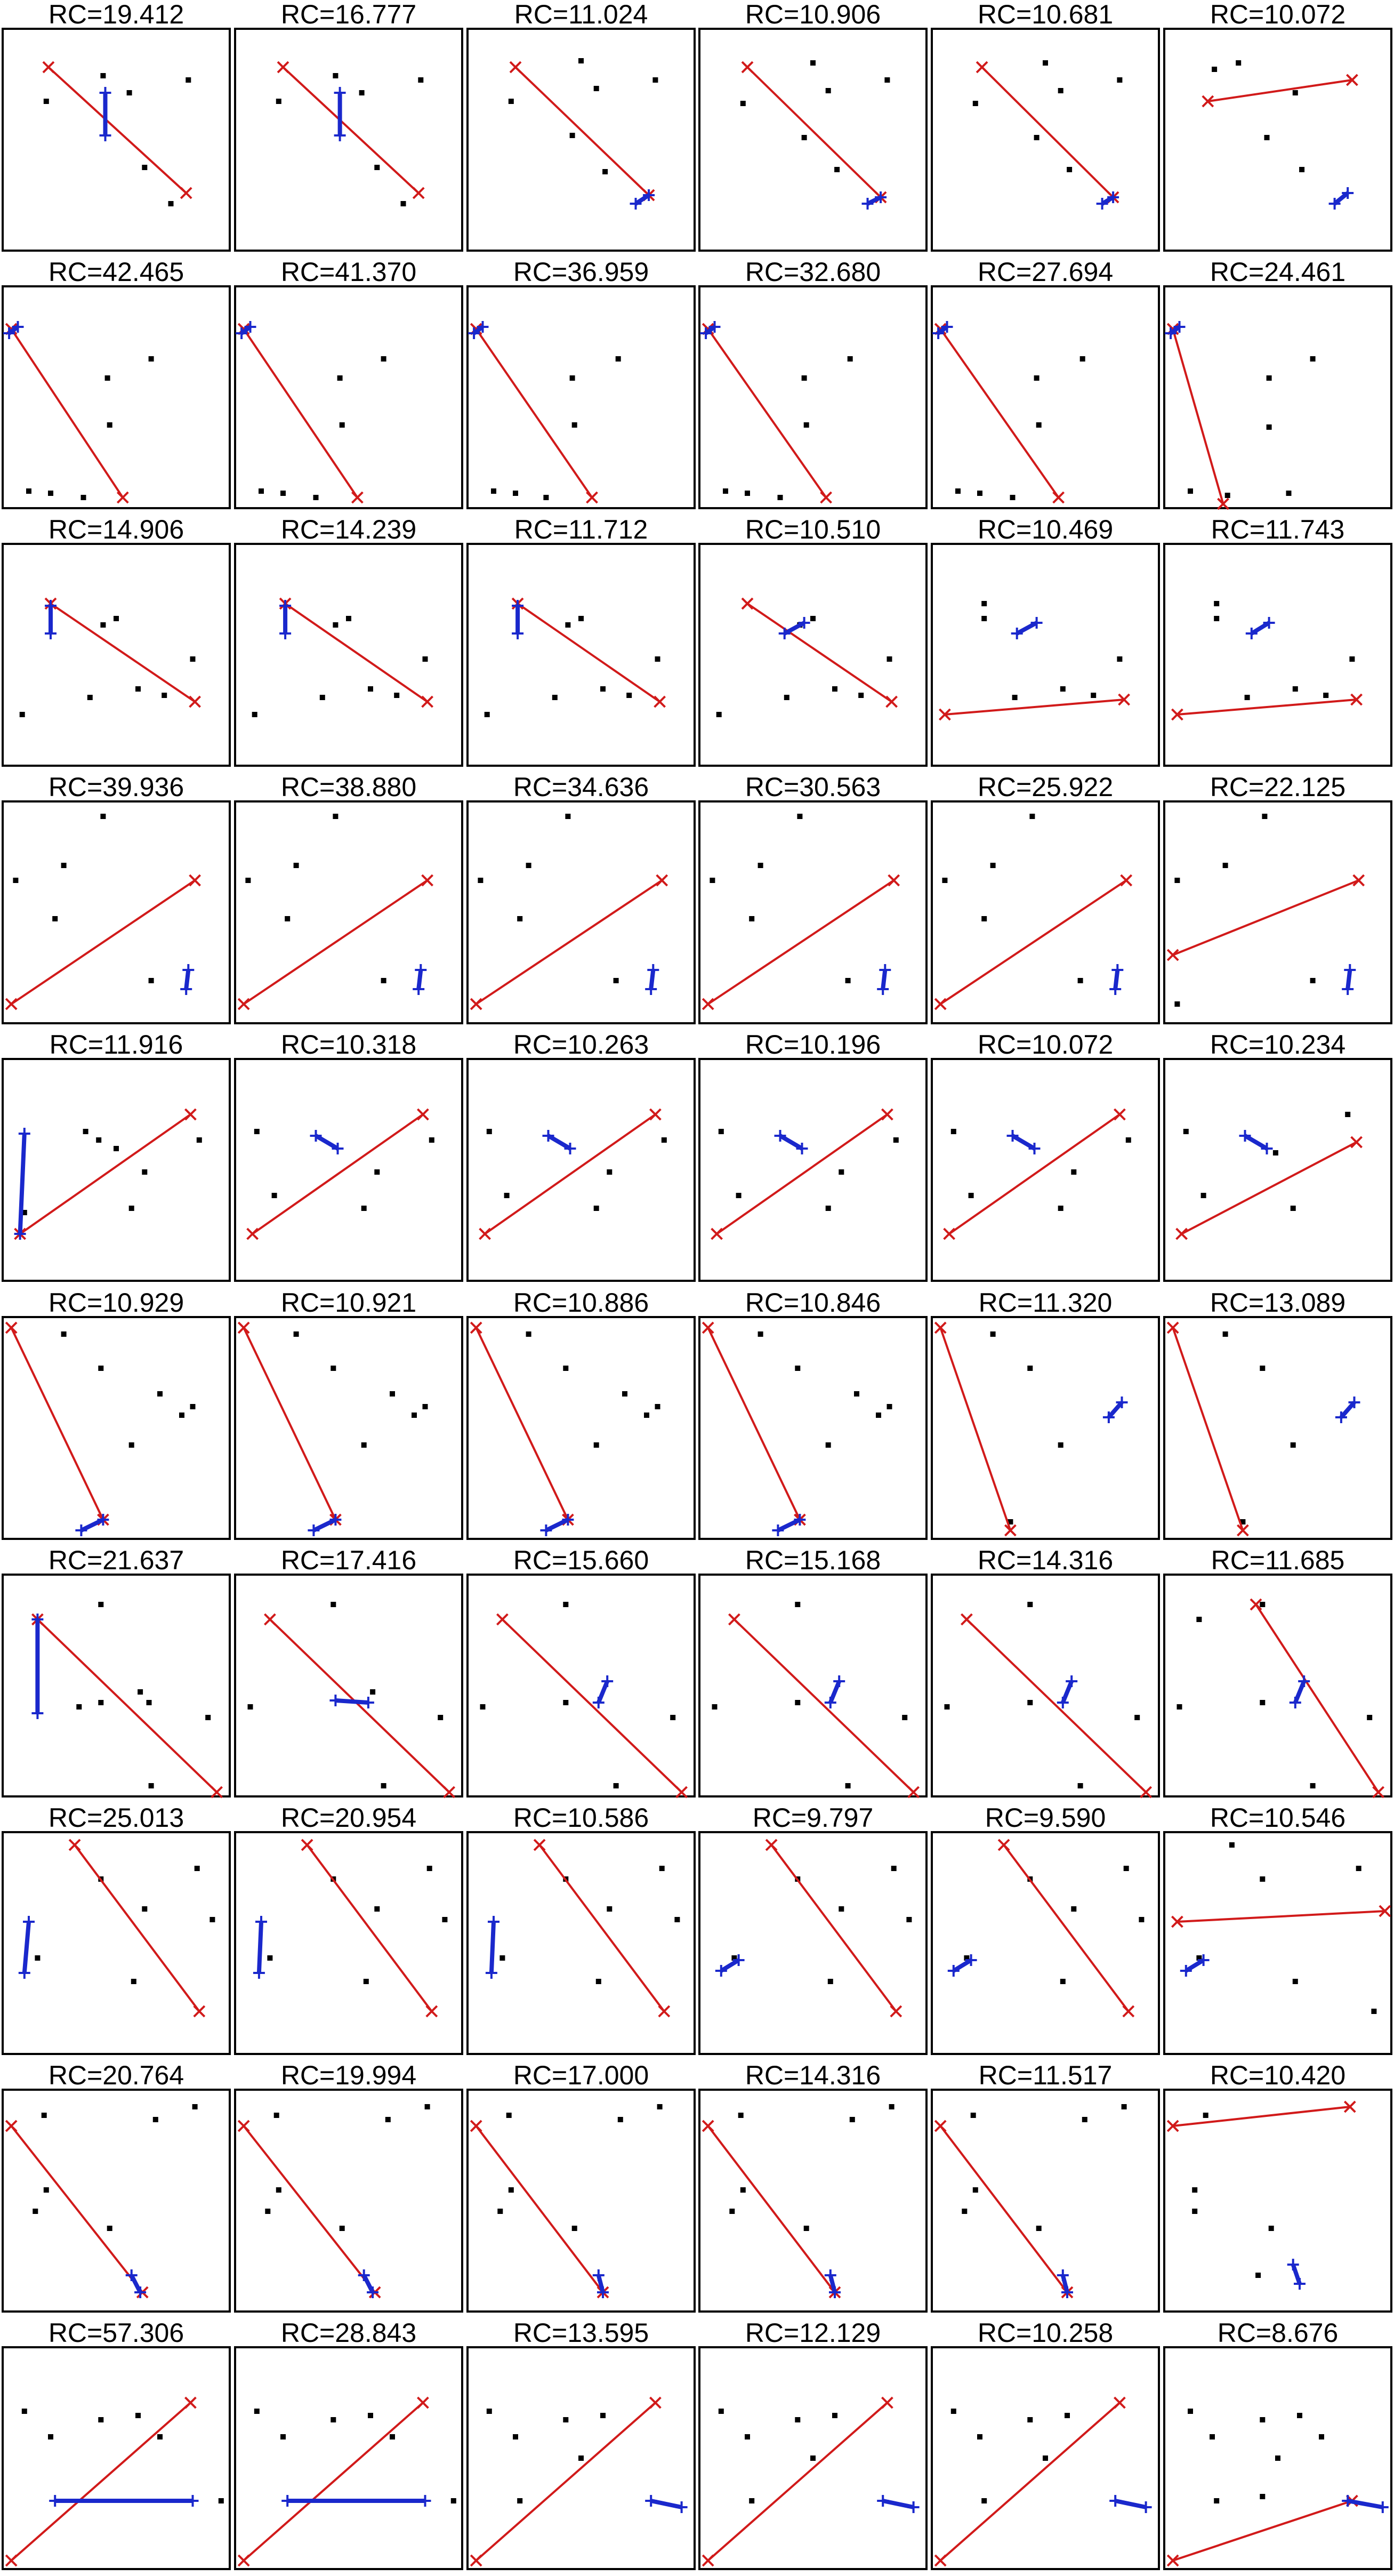 This screenshot has height=2576, width=1394. I want to click on panel-title: RC=21.637, so click(116, 1560).